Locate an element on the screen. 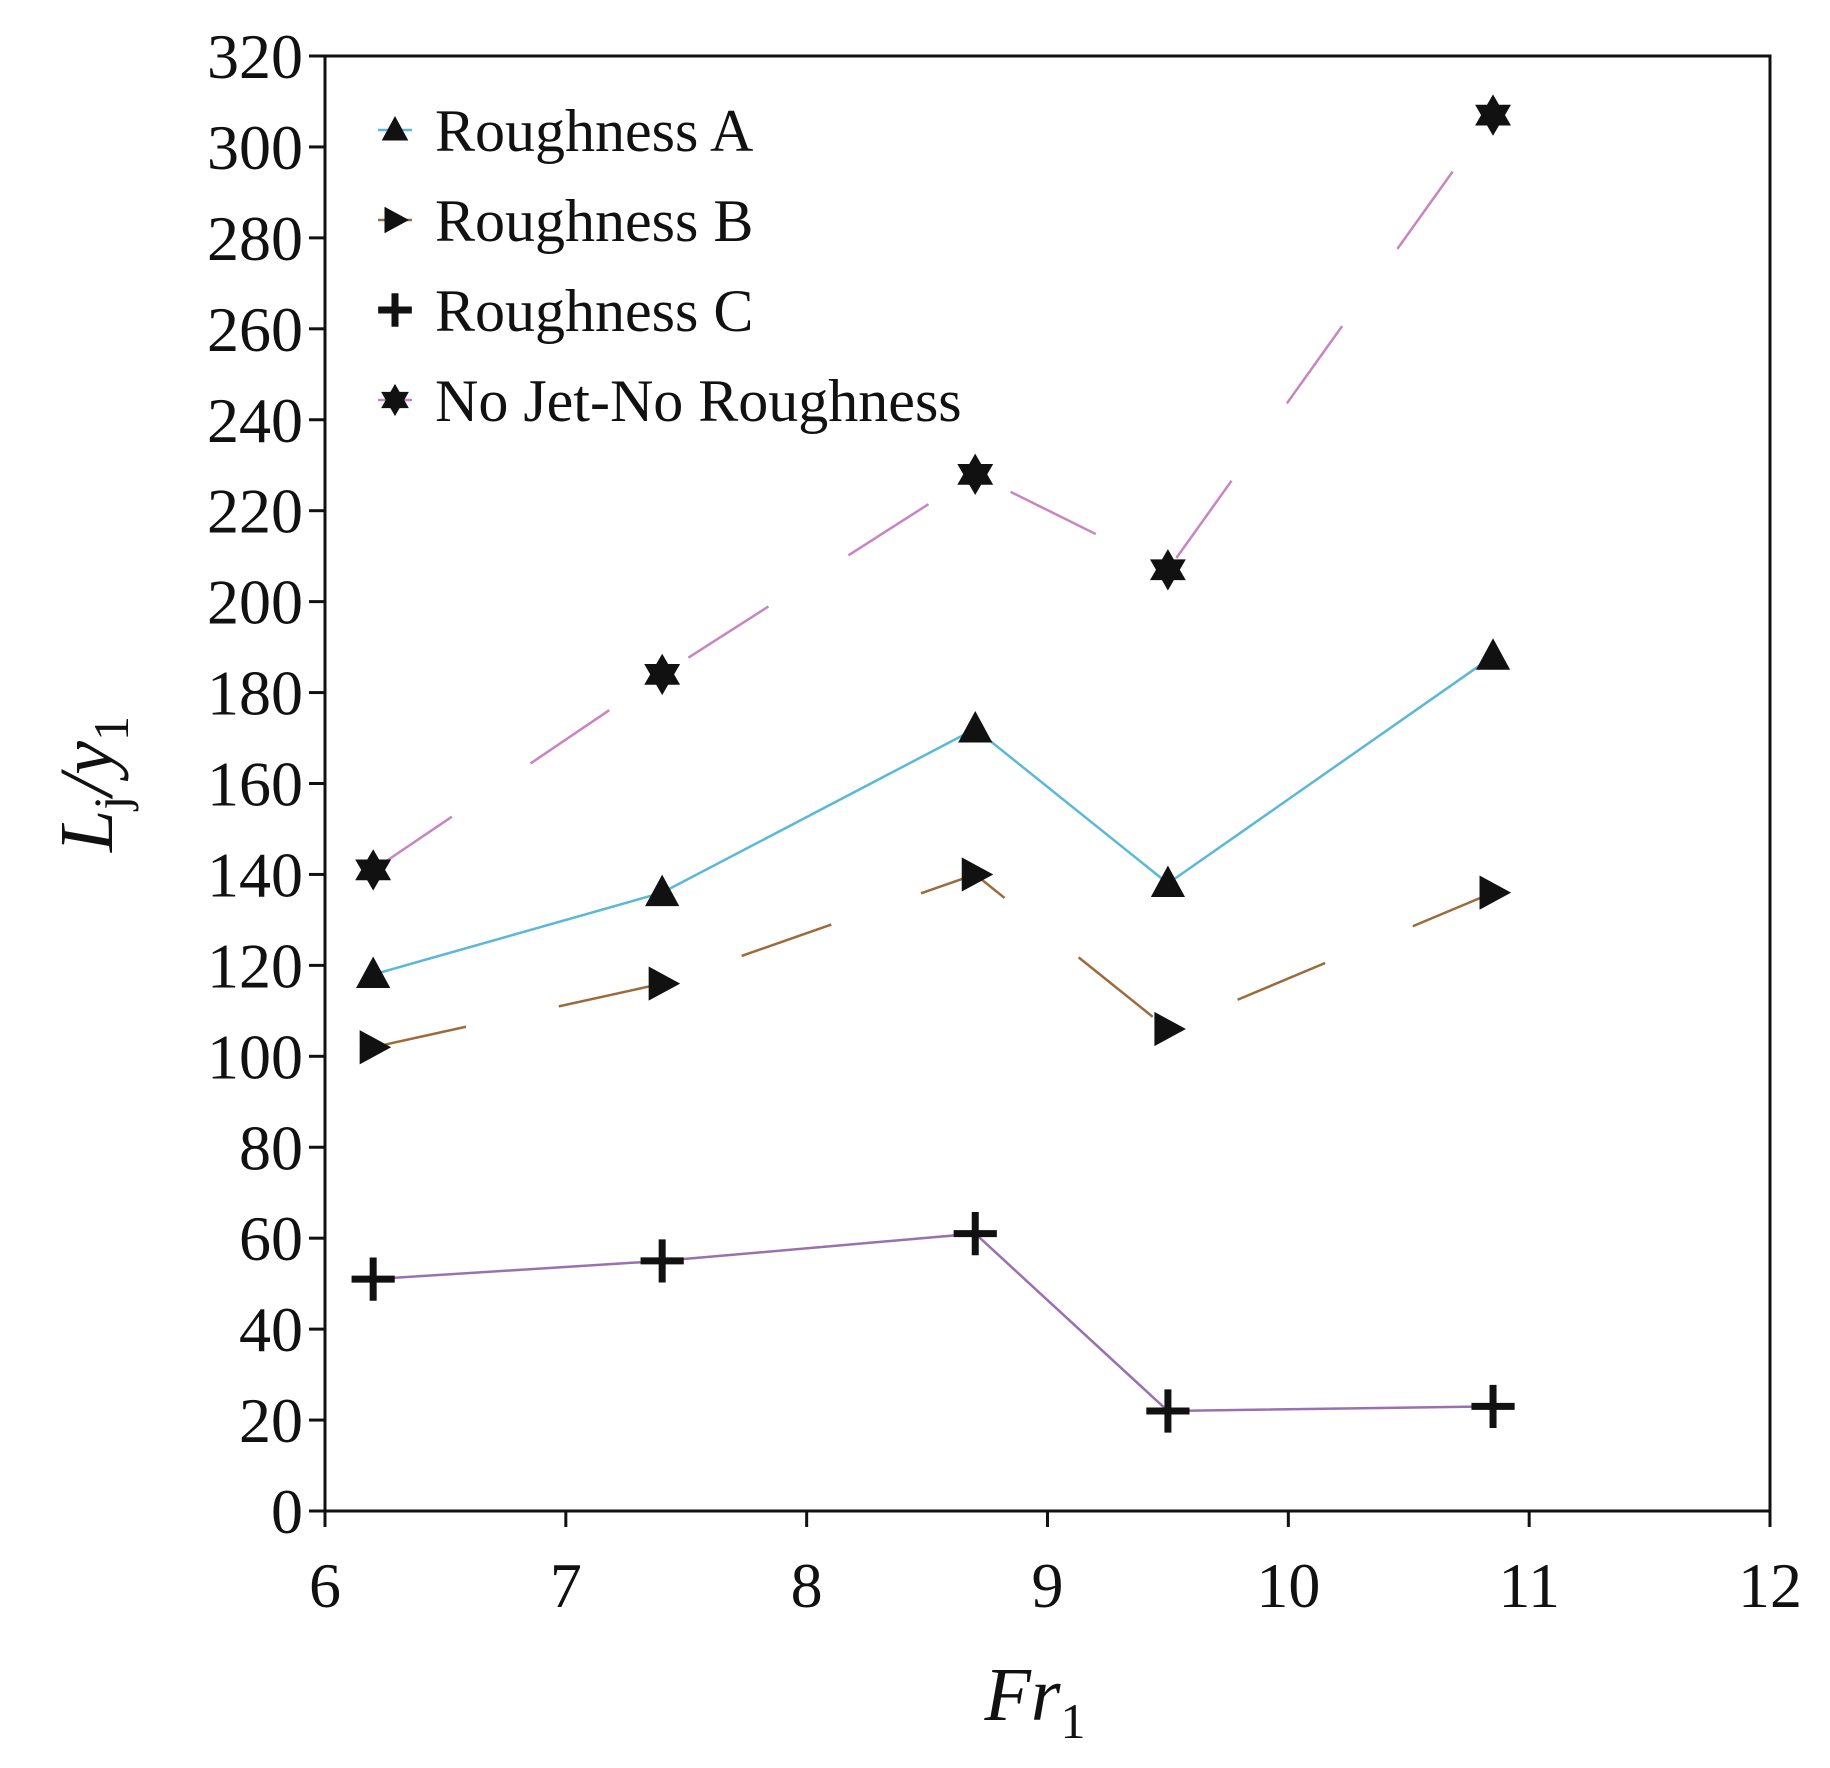 This screenshot has width=1830, height=1768. y-tick-label: 220 is located at coordinates (255, 511).